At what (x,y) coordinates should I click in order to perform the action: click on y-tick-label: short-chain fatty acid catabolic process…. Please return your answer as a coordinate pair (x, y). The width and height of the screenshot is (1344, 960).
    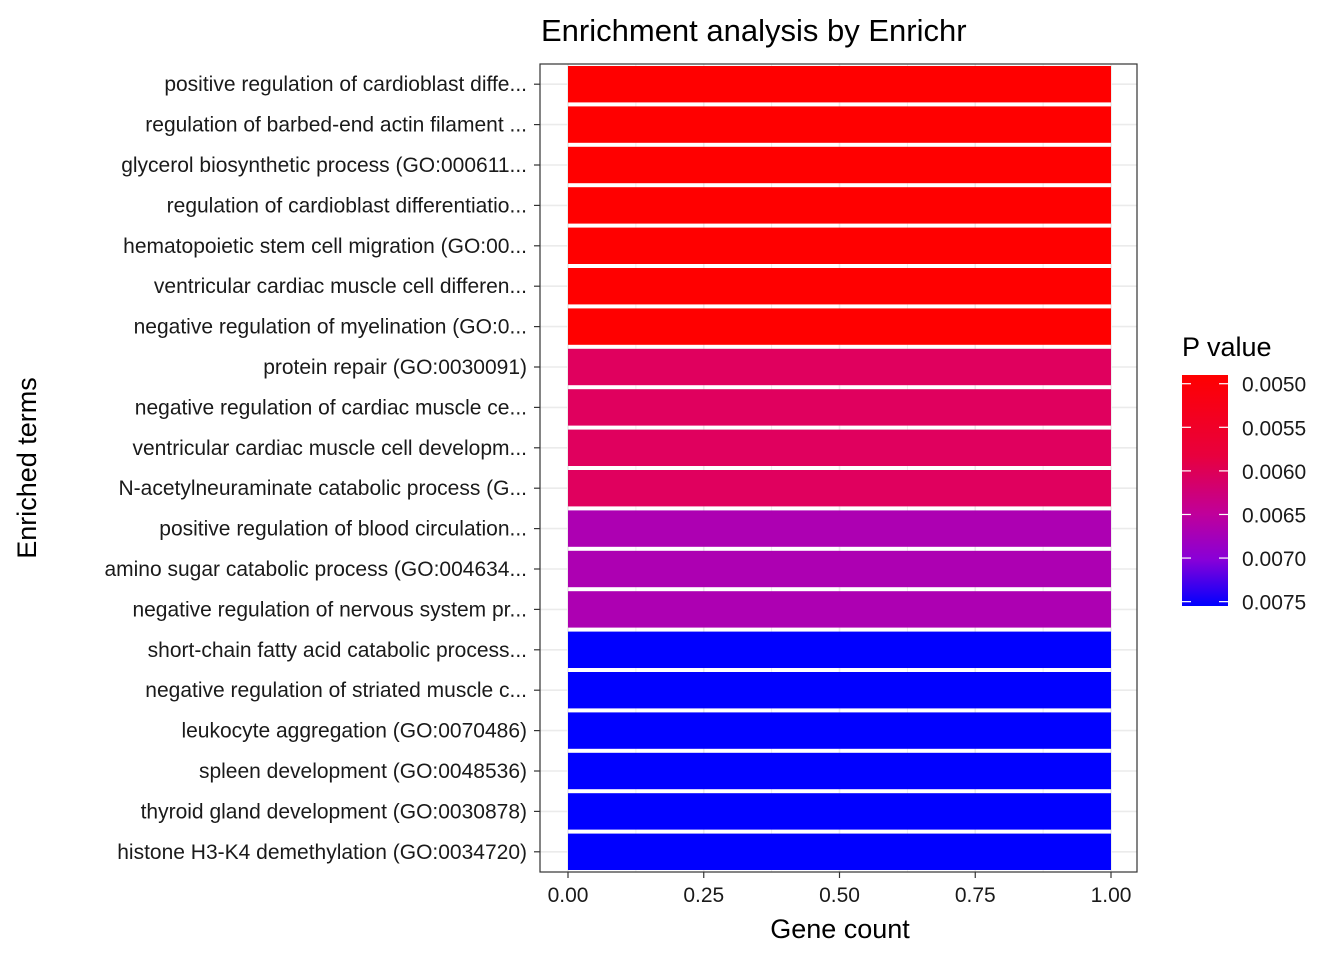
    Looking at the image, I should click on (337, 650).